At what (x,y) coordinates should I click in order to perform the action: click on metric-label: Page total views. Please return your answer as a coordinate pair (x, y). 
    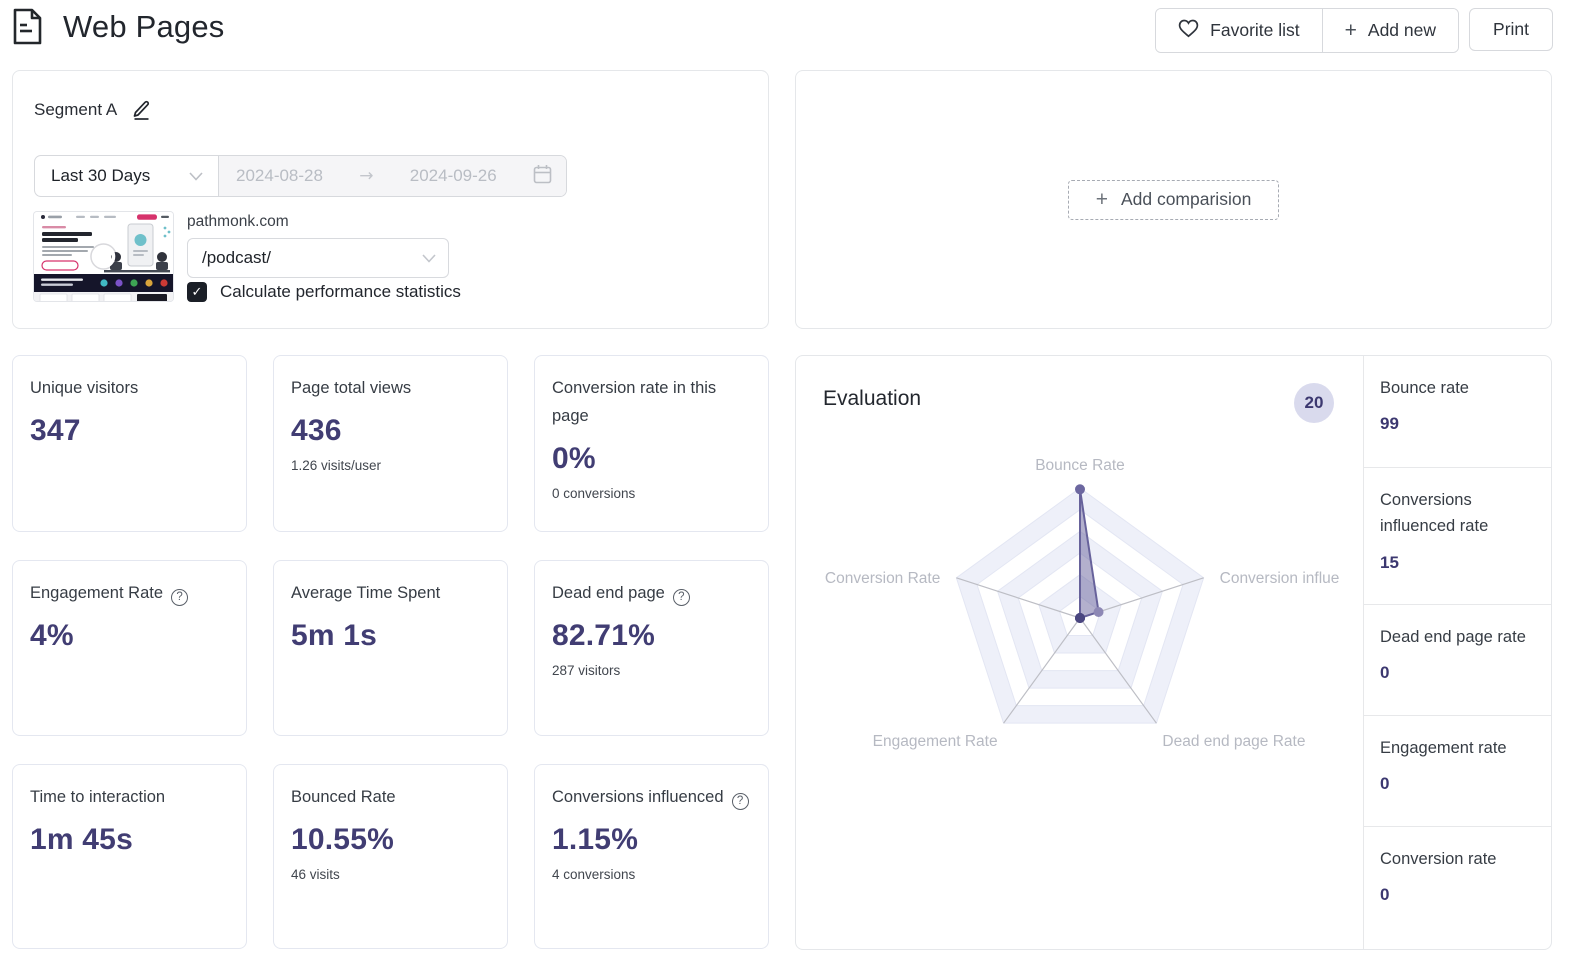
    Looking at the image, I should click on (351, 388).